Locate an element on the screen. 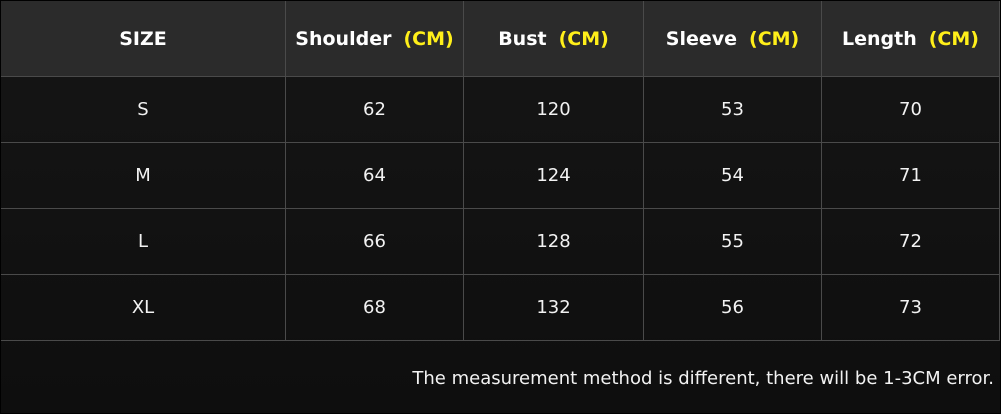 Image resolution: width=1001 pixels, height=414 pixels. measure-cell: 128 is located at coordinates (554, 242).